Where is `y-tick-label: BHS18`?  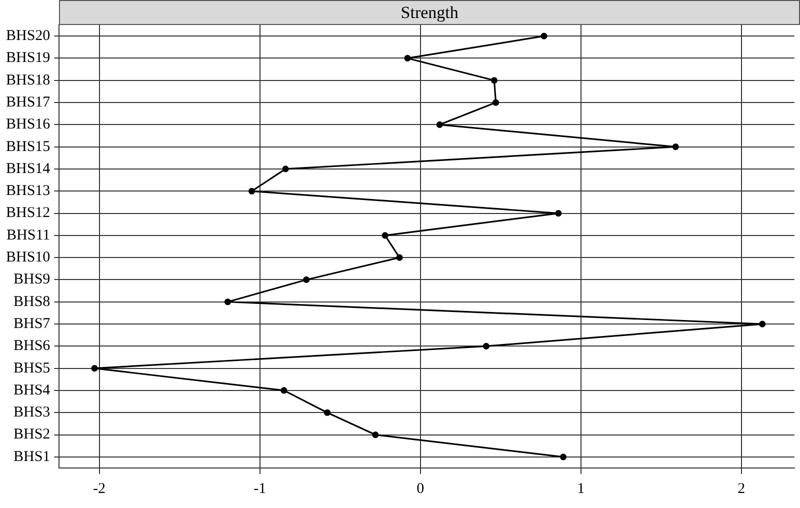
y-tick-label: BHS18 is located at coordinates (28, 80).